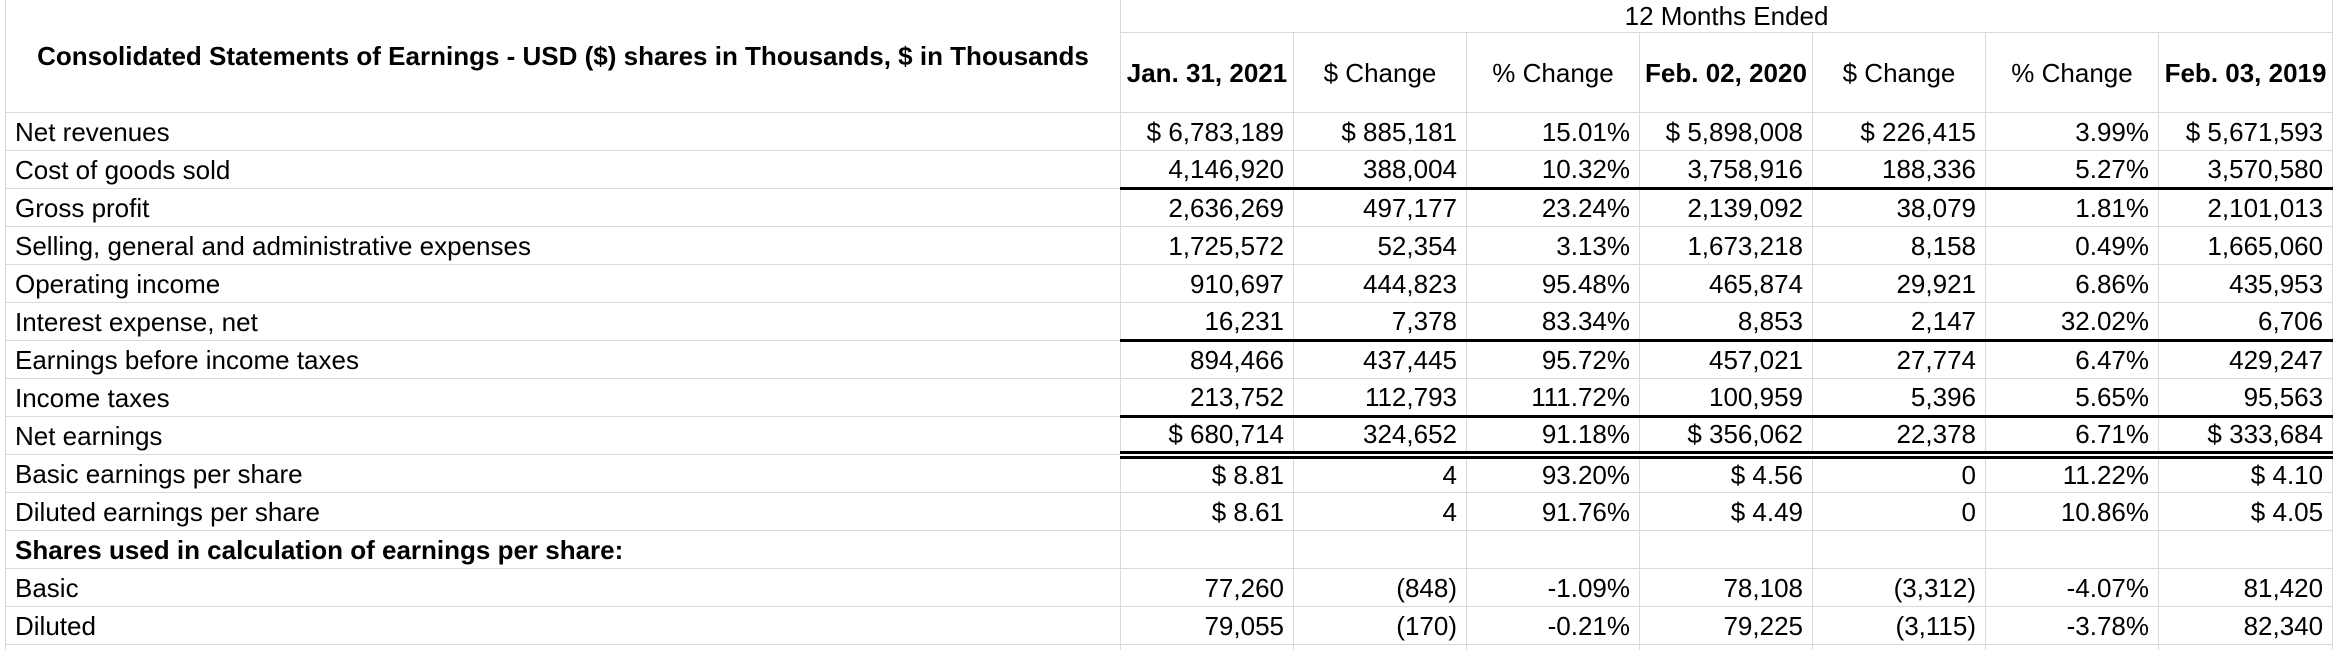  Describe the element at coordinates (1726, 170) in the screenshot. I see `value-cell: 3,758,916` at that location.